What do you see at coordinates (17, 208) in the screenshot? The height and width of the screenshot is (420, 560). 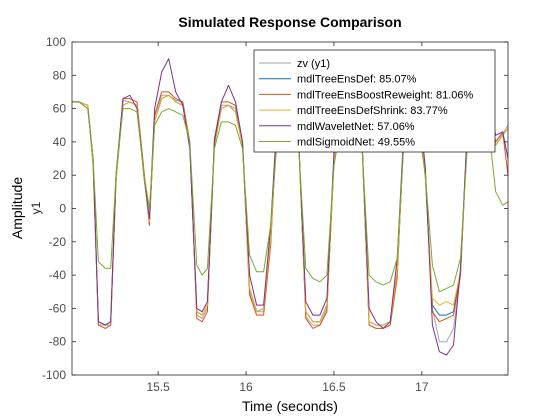 I see `y-axis-label: Amplitude` at bounding box center [17, 208].